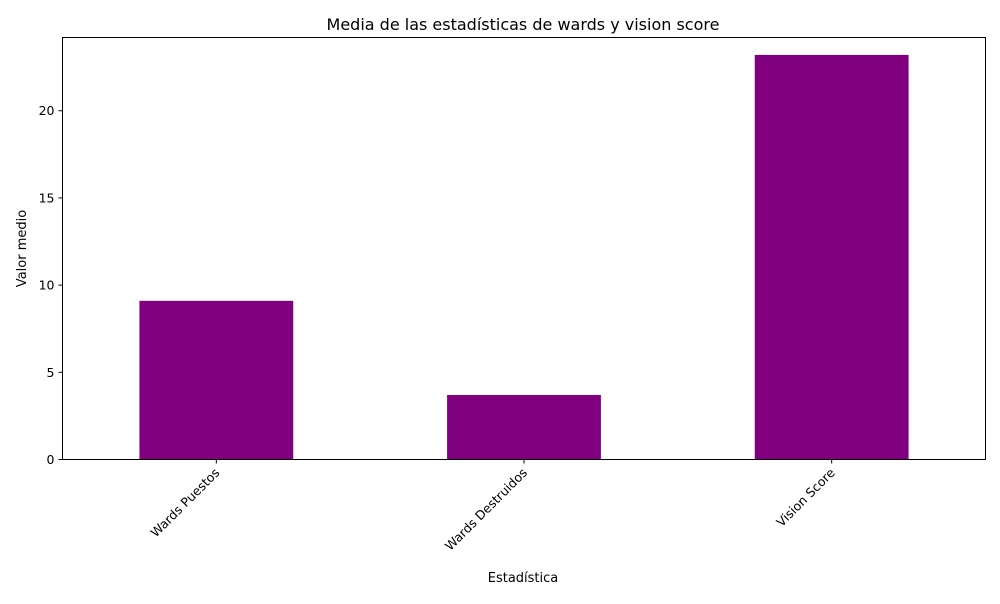 This screenshot has width=1000, height=604. I want to click on x-tick-label: Vision Score, so click(805, 497).